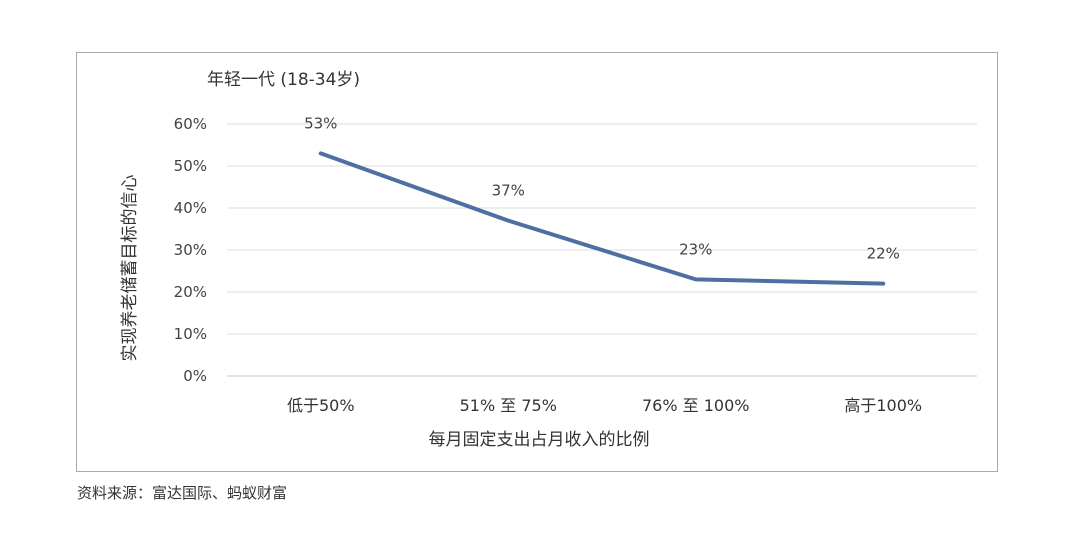 The image size is (1079, 545). What do you see at coordinates (190, 166) in the screenshot?
I see `y-tick-label: 50%` at bounding box center [190, 166].